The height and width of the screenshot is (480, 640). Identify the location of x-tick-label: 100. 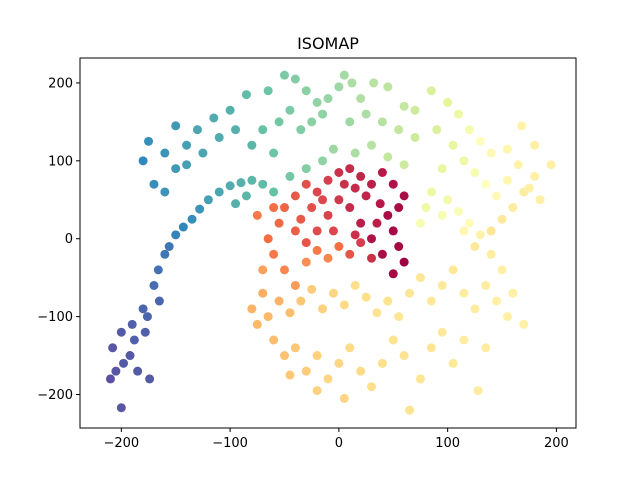
(447, 443).